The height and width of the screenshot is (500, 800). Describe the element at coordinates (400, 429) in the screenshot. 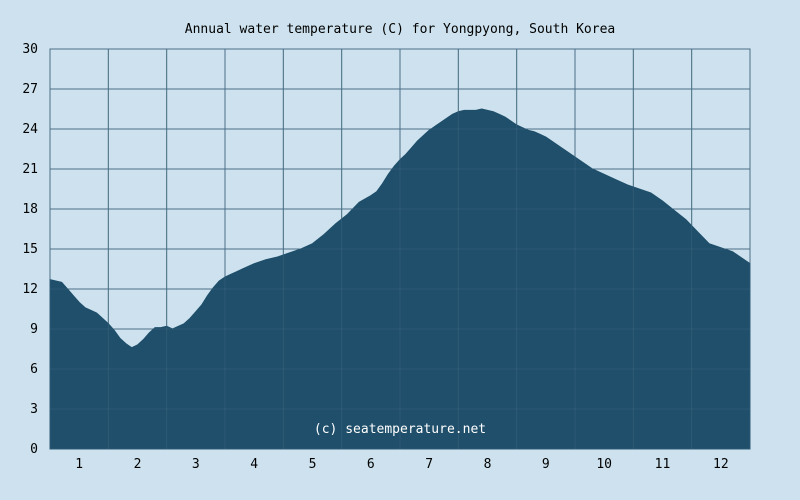

I see `watermark: (c) seatemperature.net` at that location.